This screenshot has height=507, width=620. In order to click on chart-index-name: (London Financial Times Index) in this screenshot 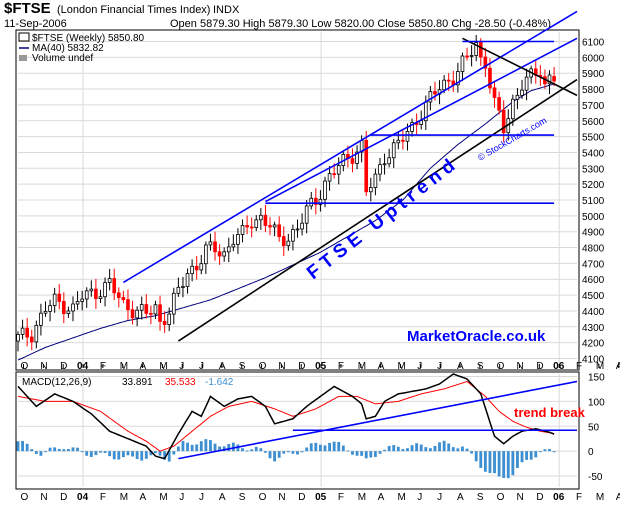, I will do `click(134, 10)`.